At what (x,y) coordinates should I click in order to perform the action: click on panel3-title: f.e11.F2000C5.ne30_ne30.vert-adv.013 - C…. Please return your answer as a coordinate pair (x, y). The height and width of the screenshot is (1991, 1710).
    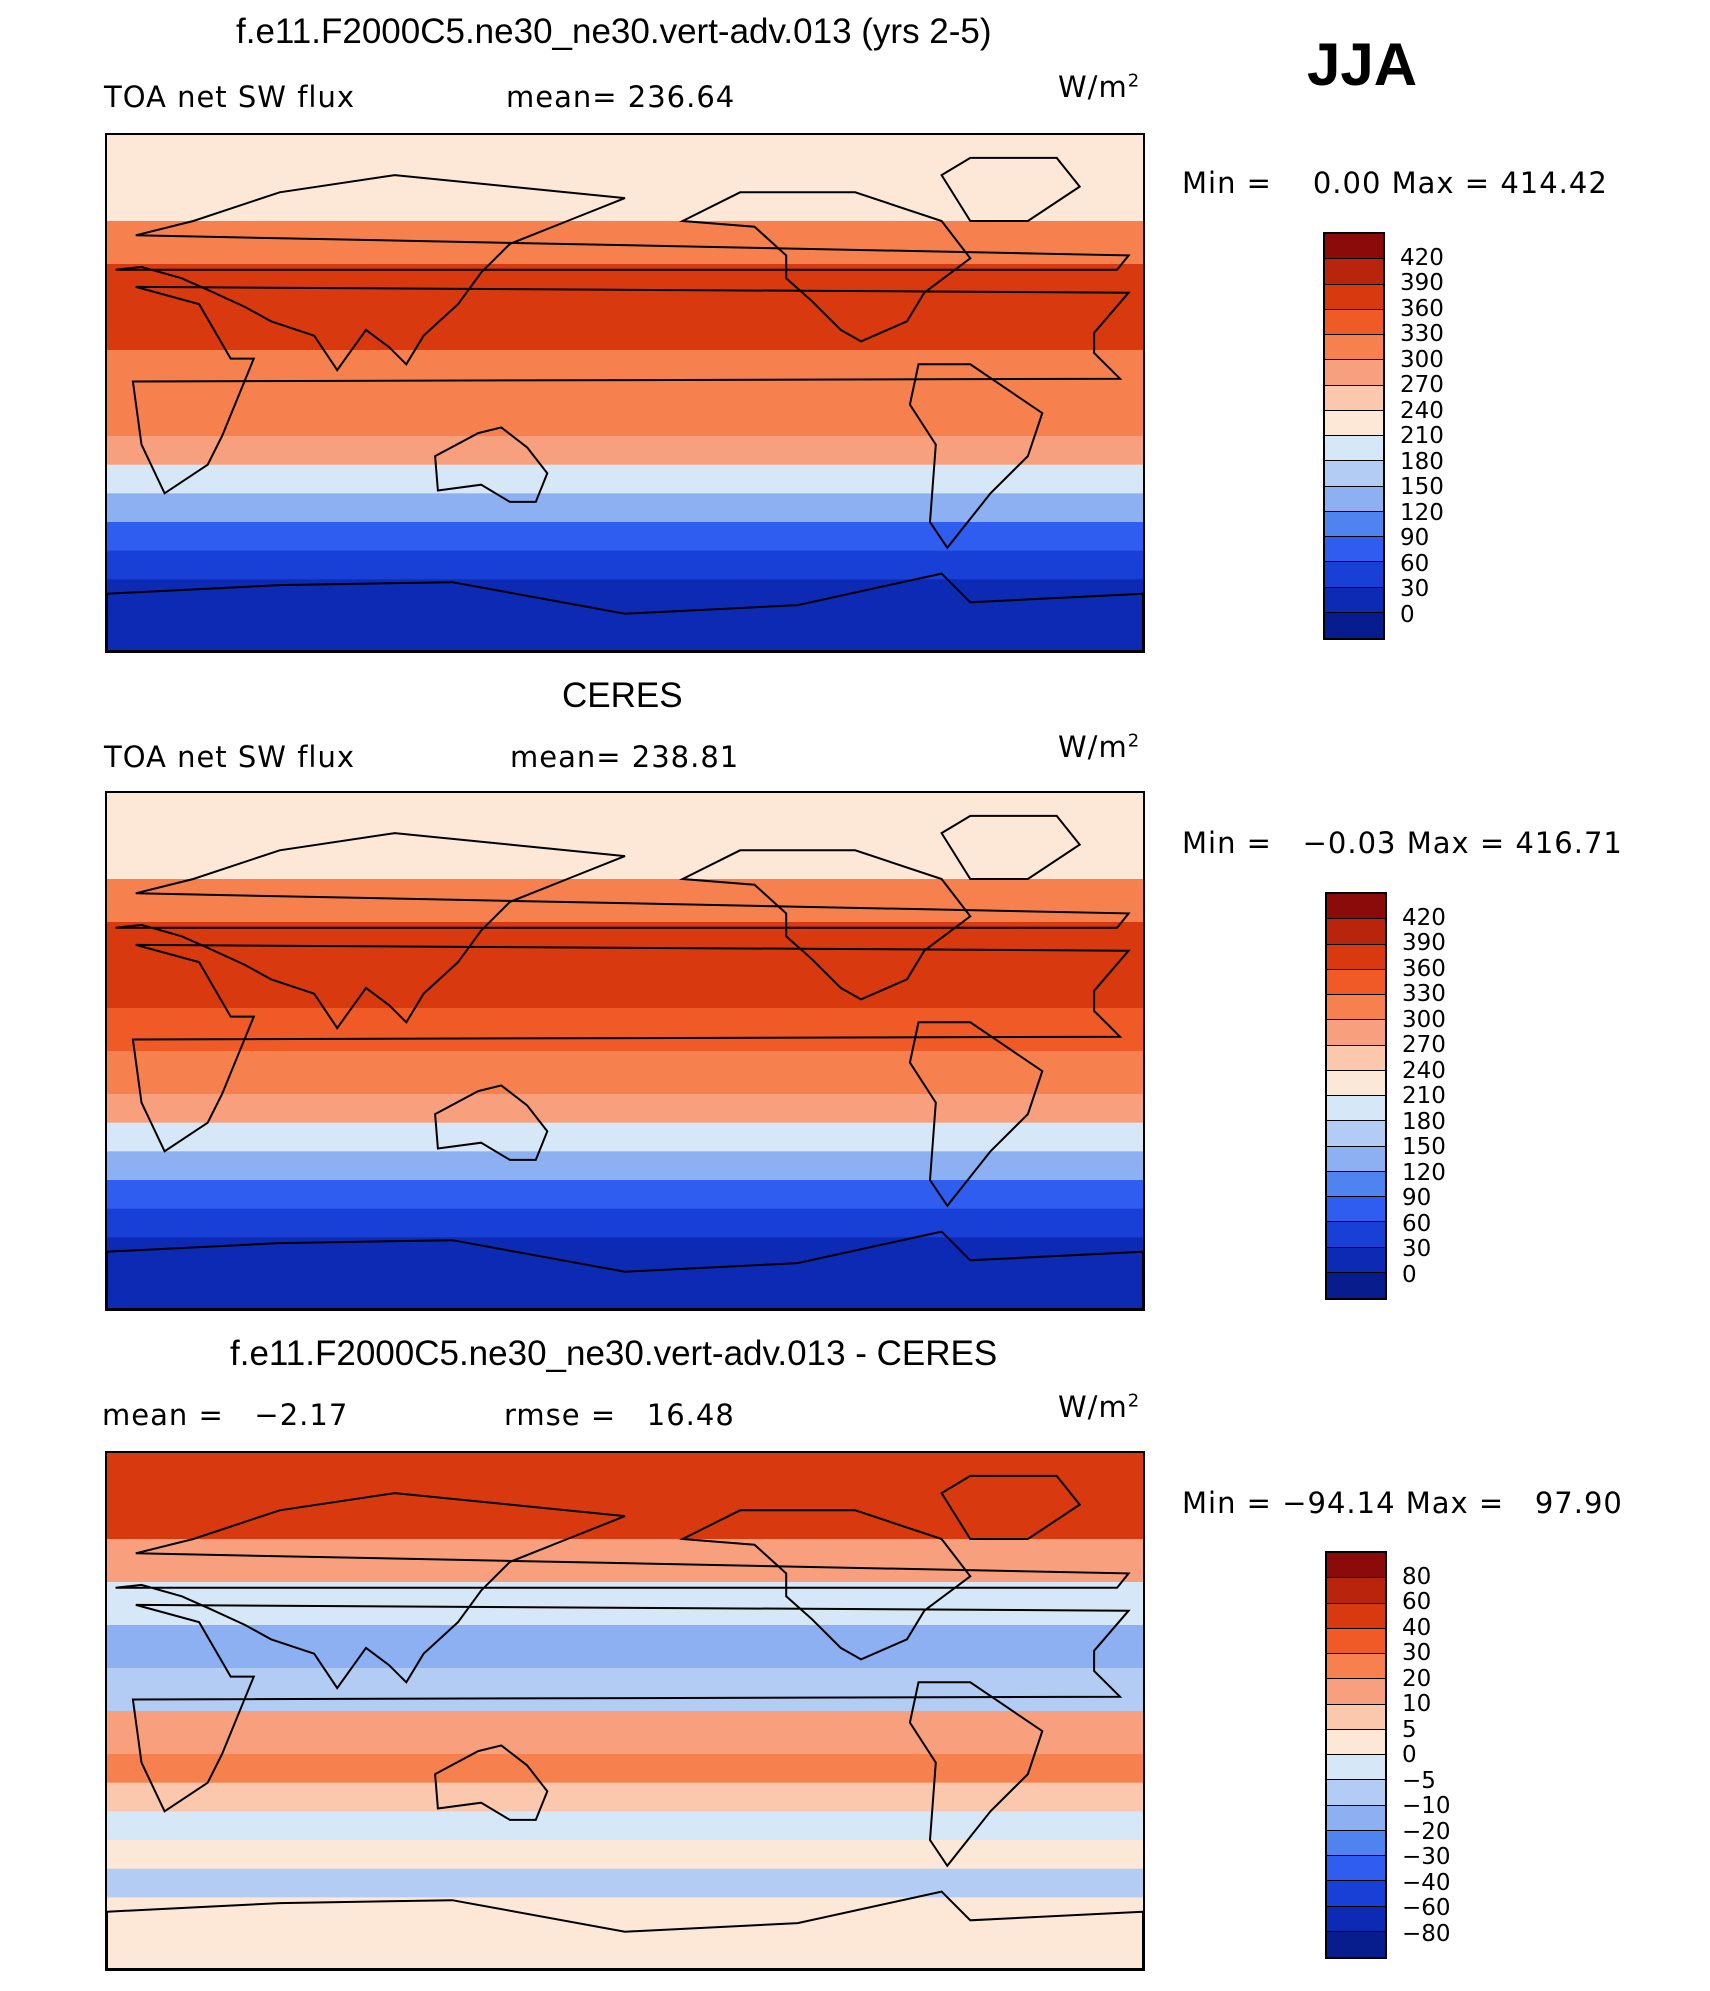
    Looking at the image, I should click on (614, 1353).